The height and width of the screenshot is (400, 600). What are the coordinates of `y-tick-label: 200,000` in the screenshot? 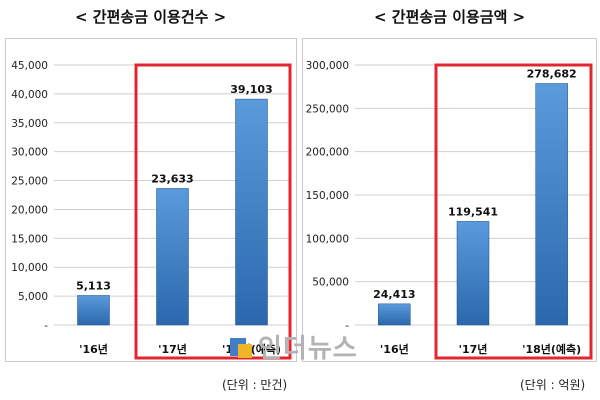 It's located at (327, 153).